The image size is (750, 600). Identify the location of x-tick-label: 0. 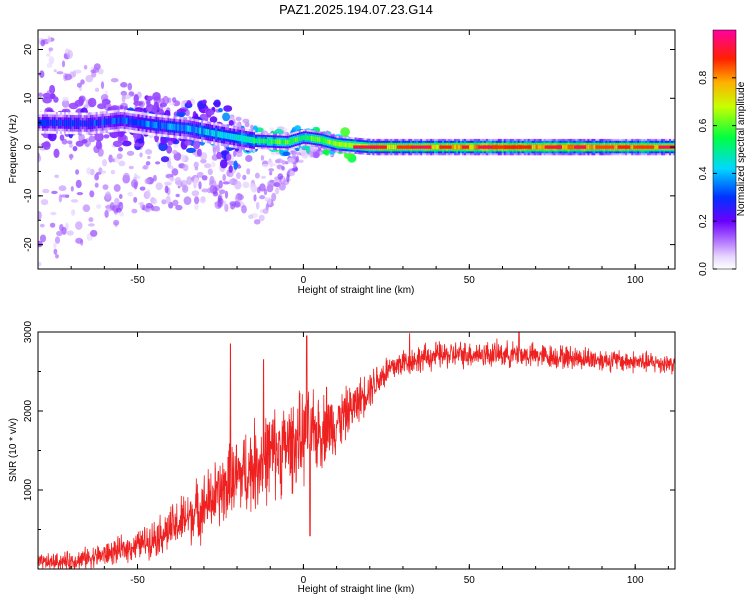
(304, 280).